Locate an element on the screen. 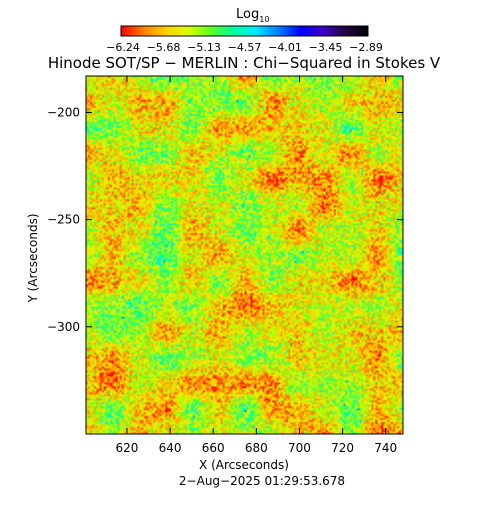  colorbar-tick-label: −4.01 is located at coordinates (285, 47).